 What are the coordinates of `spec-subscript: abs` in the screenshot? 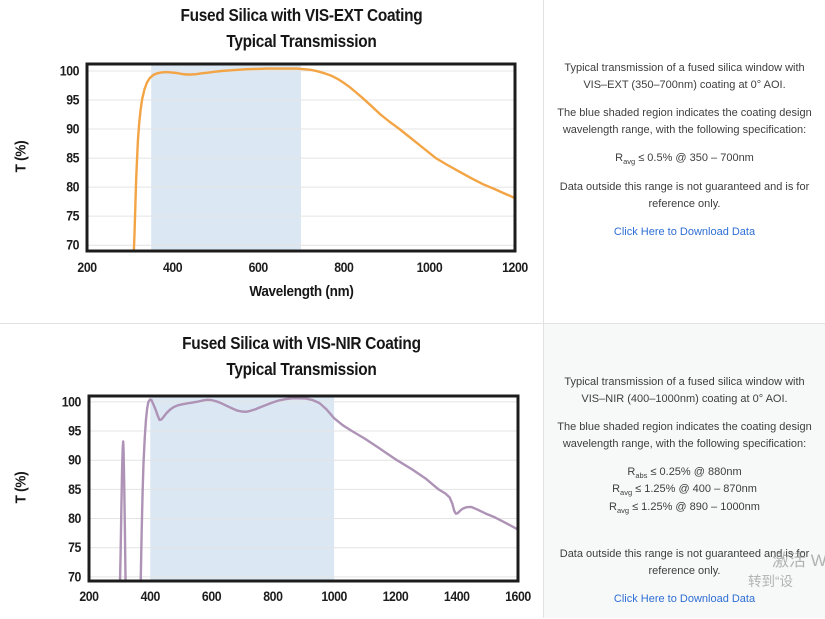 It's located at (641, 476).